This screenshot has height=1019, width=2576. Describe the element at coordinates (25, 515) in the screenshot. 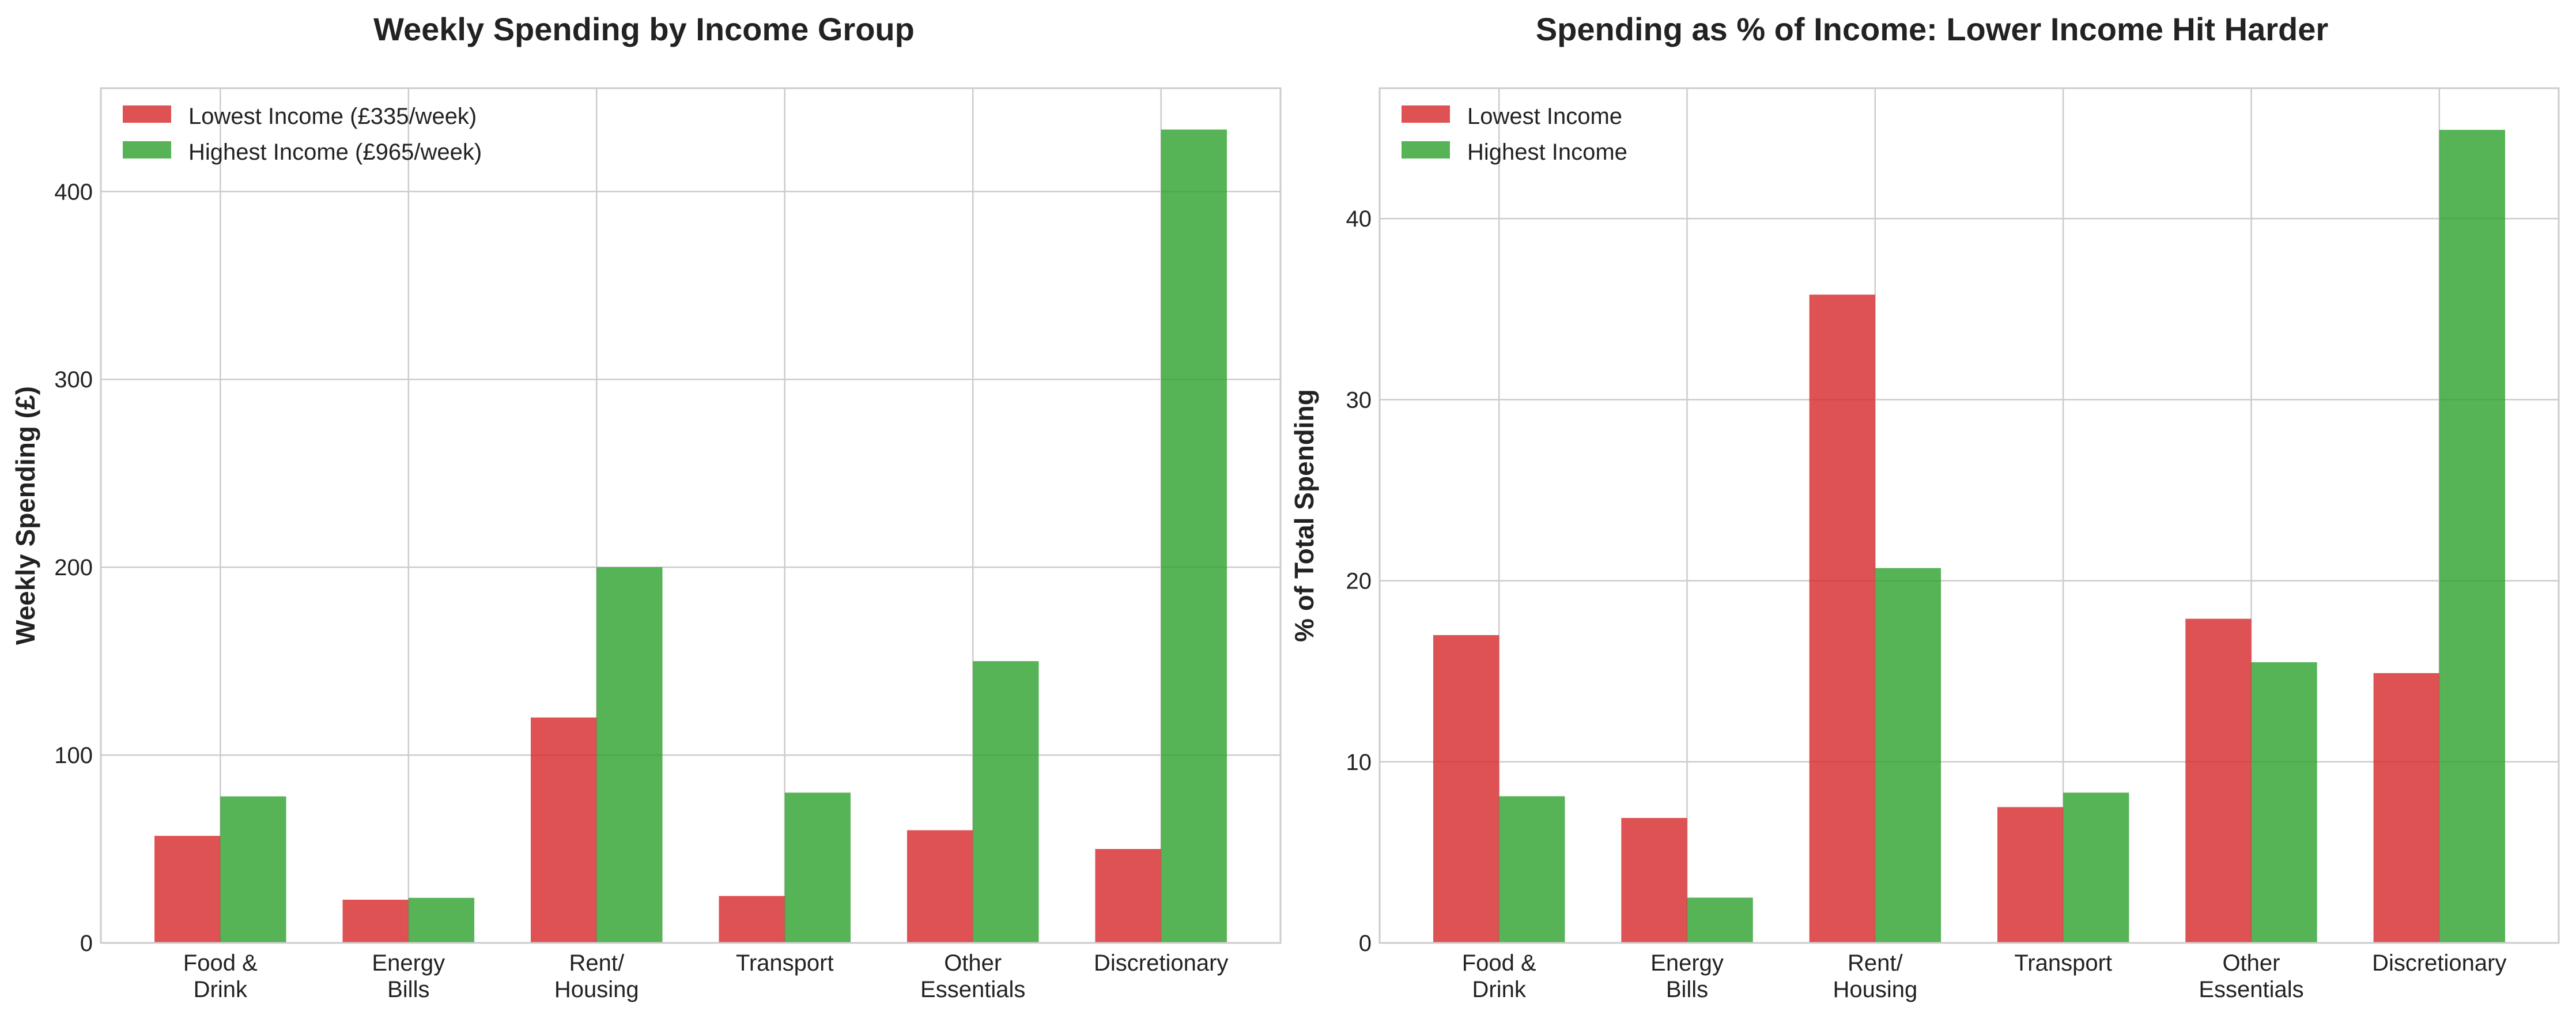

I see `y-axis-label: Weekly Spending (£)` at that location.